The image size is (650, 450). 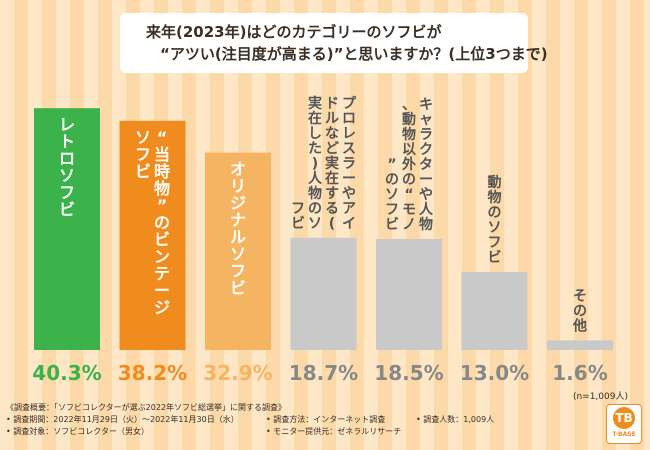 I want to click on category-label-5: キャラクターや人物、動物以外の“モノ”のソフビ, so click(x=409, y=165).